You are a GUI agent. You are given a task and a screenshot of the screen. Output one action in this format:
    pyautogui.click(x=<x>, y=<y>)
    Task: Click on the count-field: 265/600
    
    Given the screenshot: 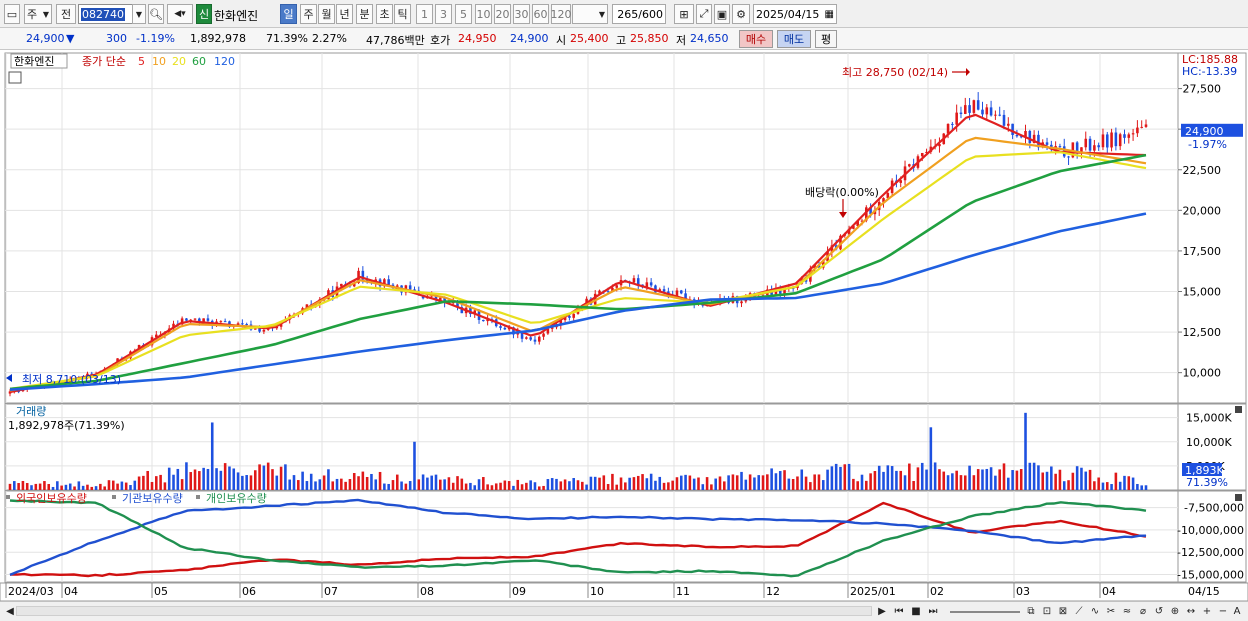 What is the action you would take?
    pyautogui.click(x=639, y=14)
    